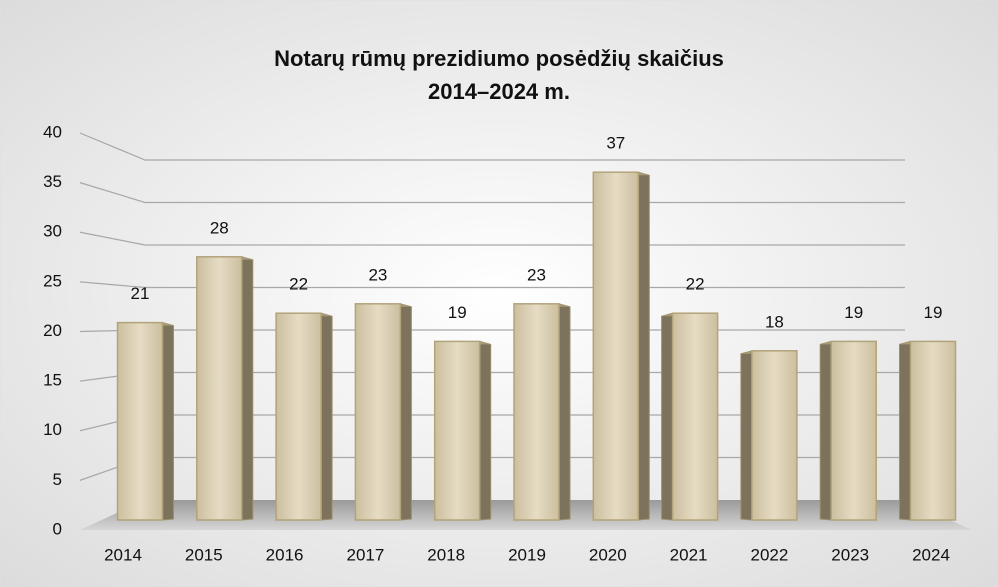  I want to click on y-tick-label: 20, so click(52, 330).